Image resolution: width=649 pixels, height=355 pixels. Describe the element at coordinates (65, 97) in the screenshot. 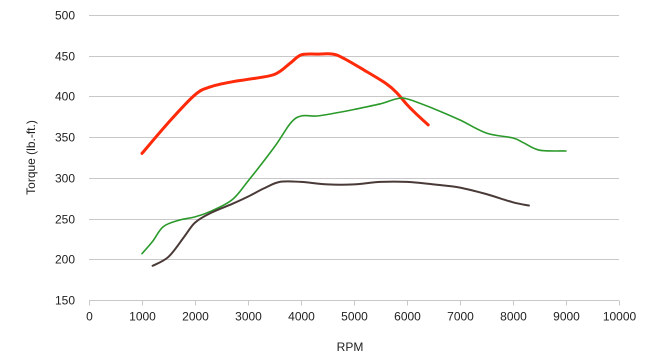

I see `y-tick-label: 400` at that location.